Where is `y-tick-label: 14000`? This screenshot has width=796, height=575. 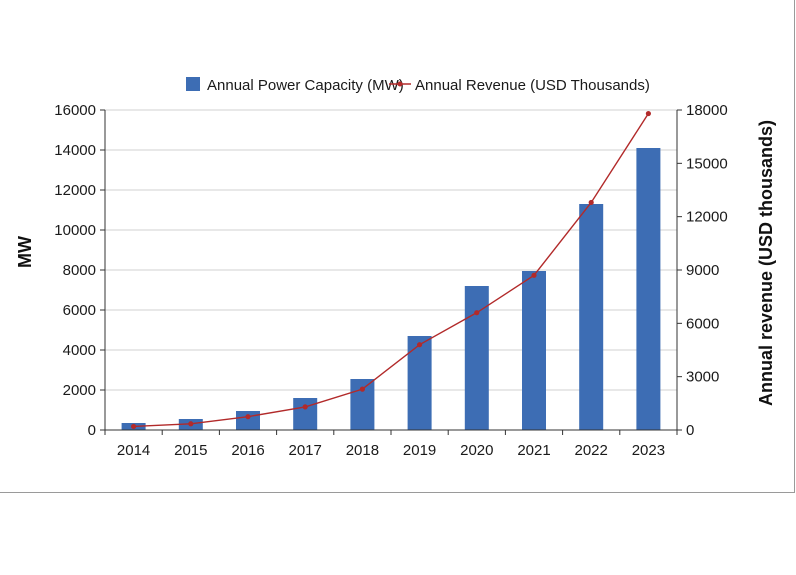 y-tick-label: 14000 is located at coordinates (75, 150).